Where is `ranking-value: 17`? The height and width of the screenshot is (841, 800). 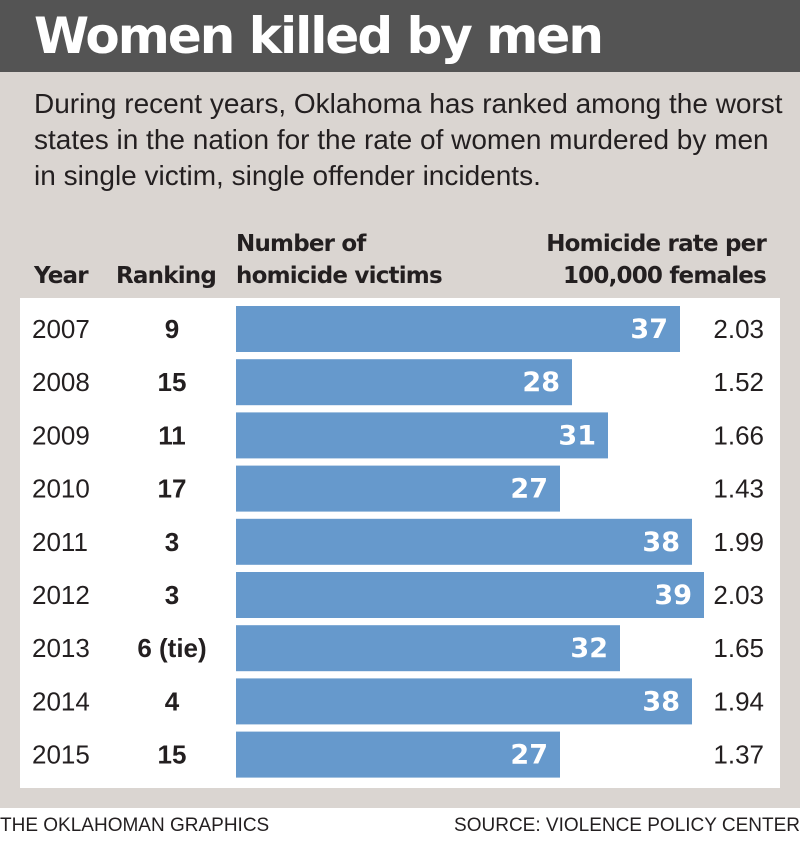 ranking-value: 17 is located at coordinates (172, 489).